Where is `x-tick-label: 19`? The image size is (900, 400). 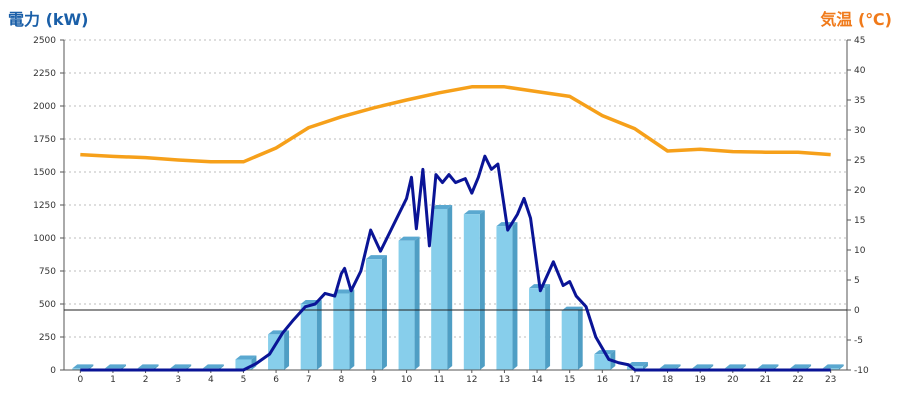 x-tick-label: 19 is located at coordinates (700, 380).